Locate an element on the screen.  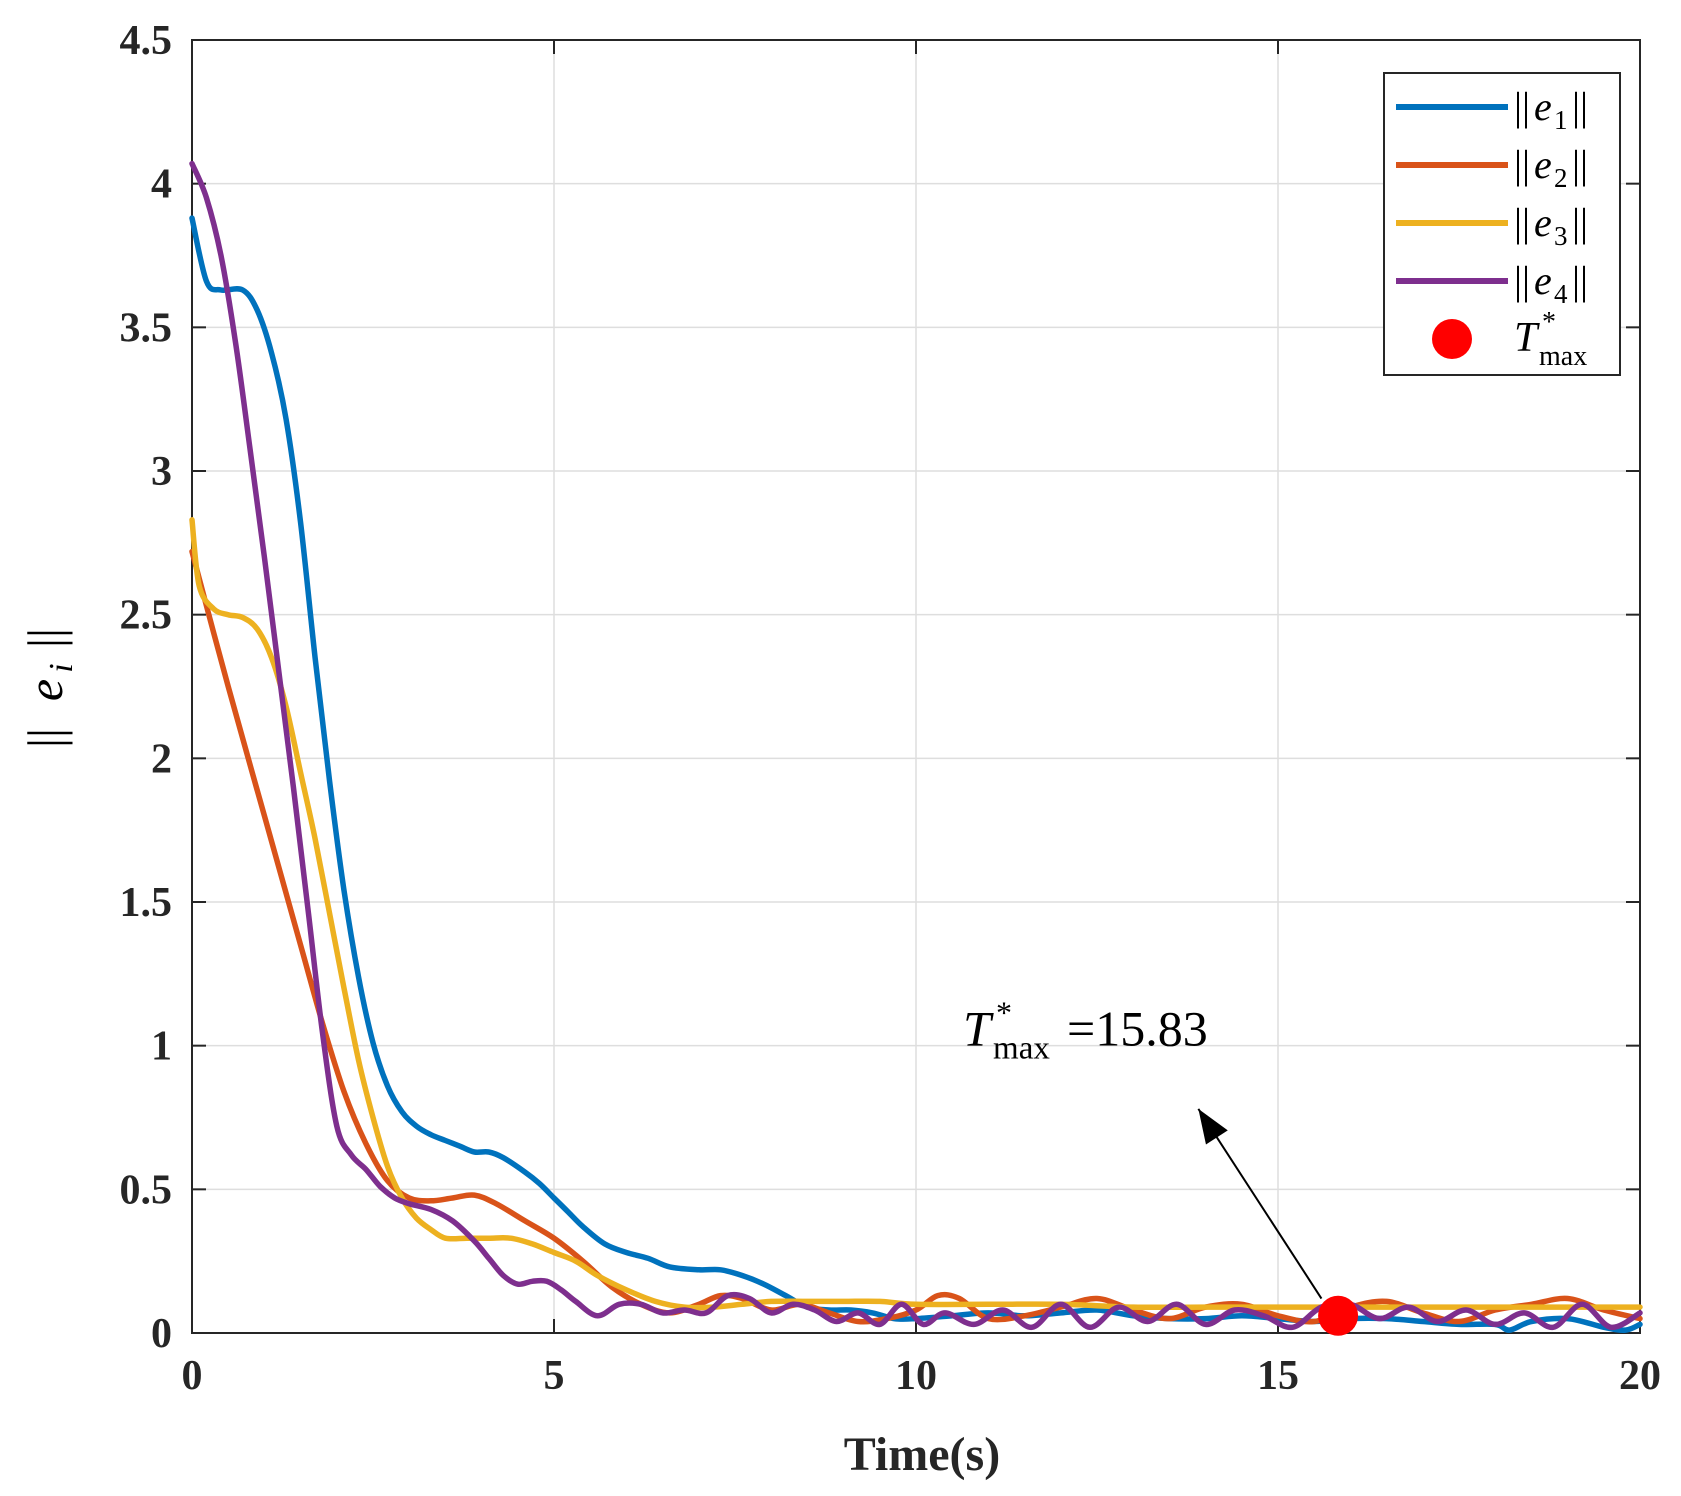
legend-bars-left-3: || is located at coordinates (1522, 222).